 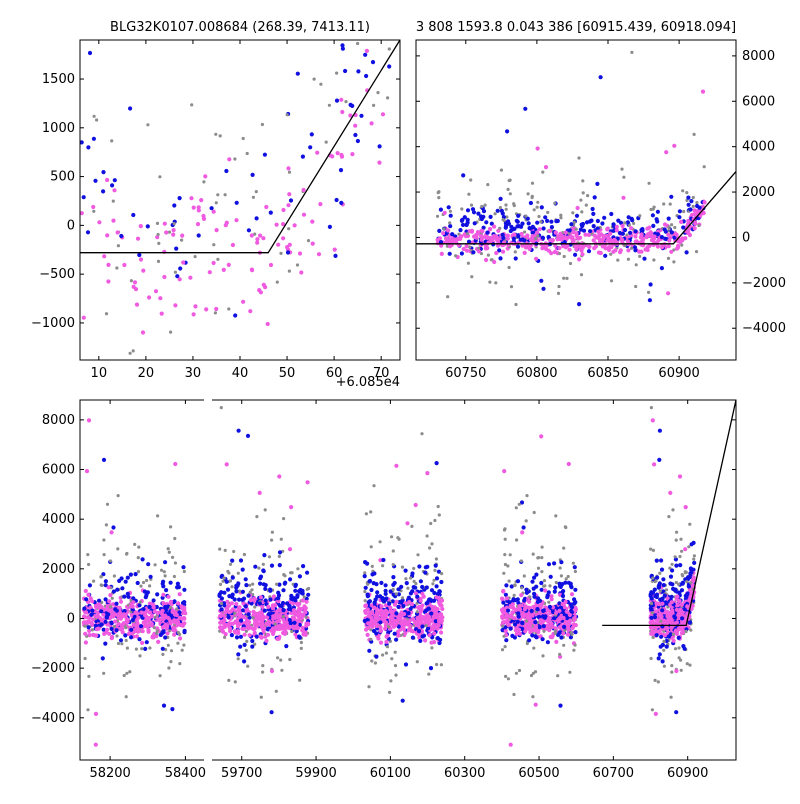 What do you see at coordinates (58, 128) in the screenshot?
I see `y-tick-label: 1000` at bounding box center [58, 128].